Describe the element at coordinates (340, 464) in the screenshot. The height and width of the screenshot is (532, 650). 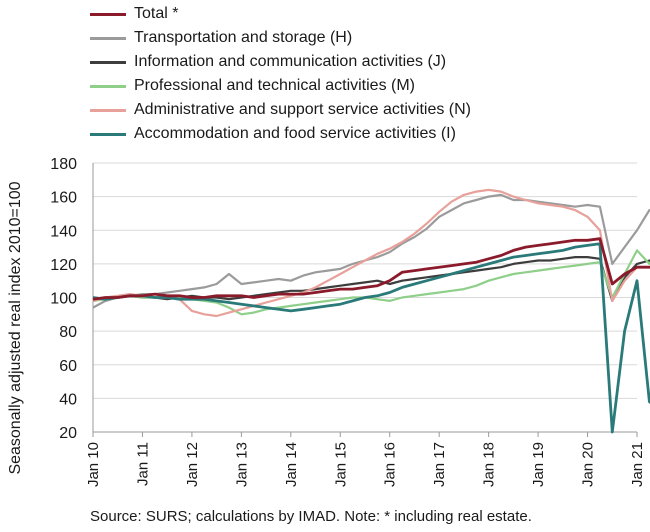
I see `x-tick-label: Jan 15` at that location.